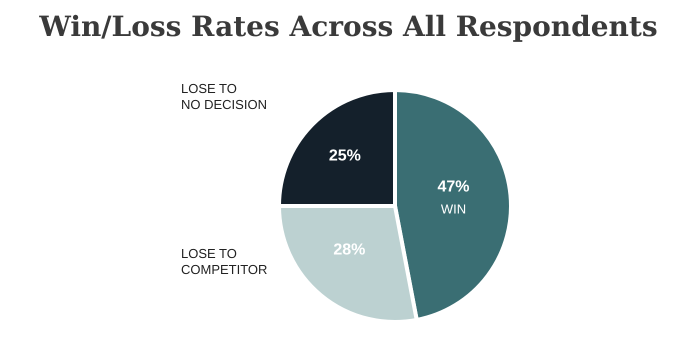 The height and width of the screenshot is (337, 697). I want to click on slice-label: LOSE TO COMPETITOR, so click(224, 261).